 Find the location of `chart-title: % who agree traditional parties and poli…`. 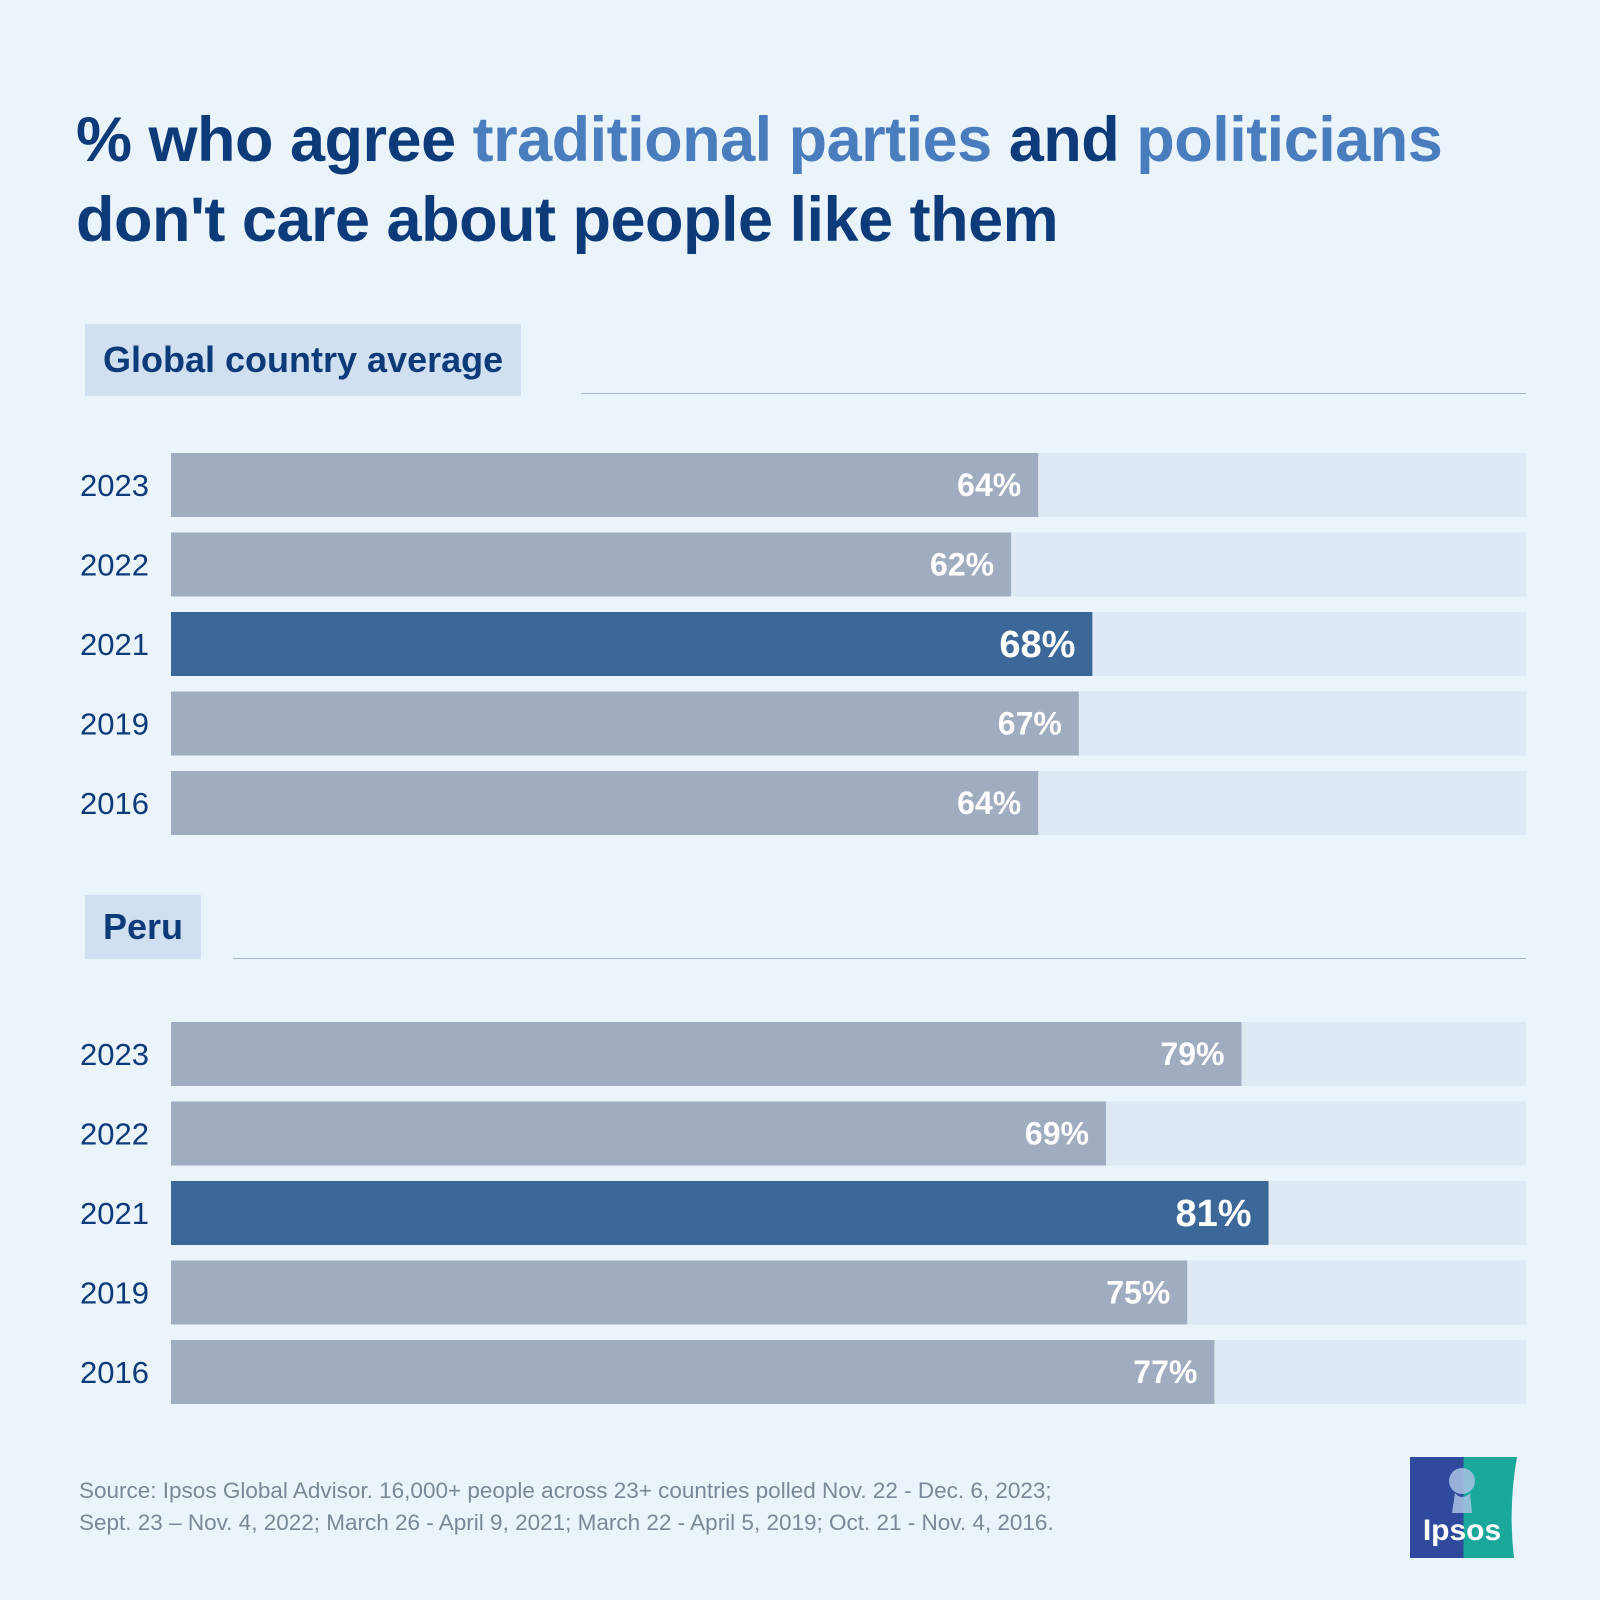

chart-title: % who agree traditional parties and poli… is located at coordinates (806, 180).